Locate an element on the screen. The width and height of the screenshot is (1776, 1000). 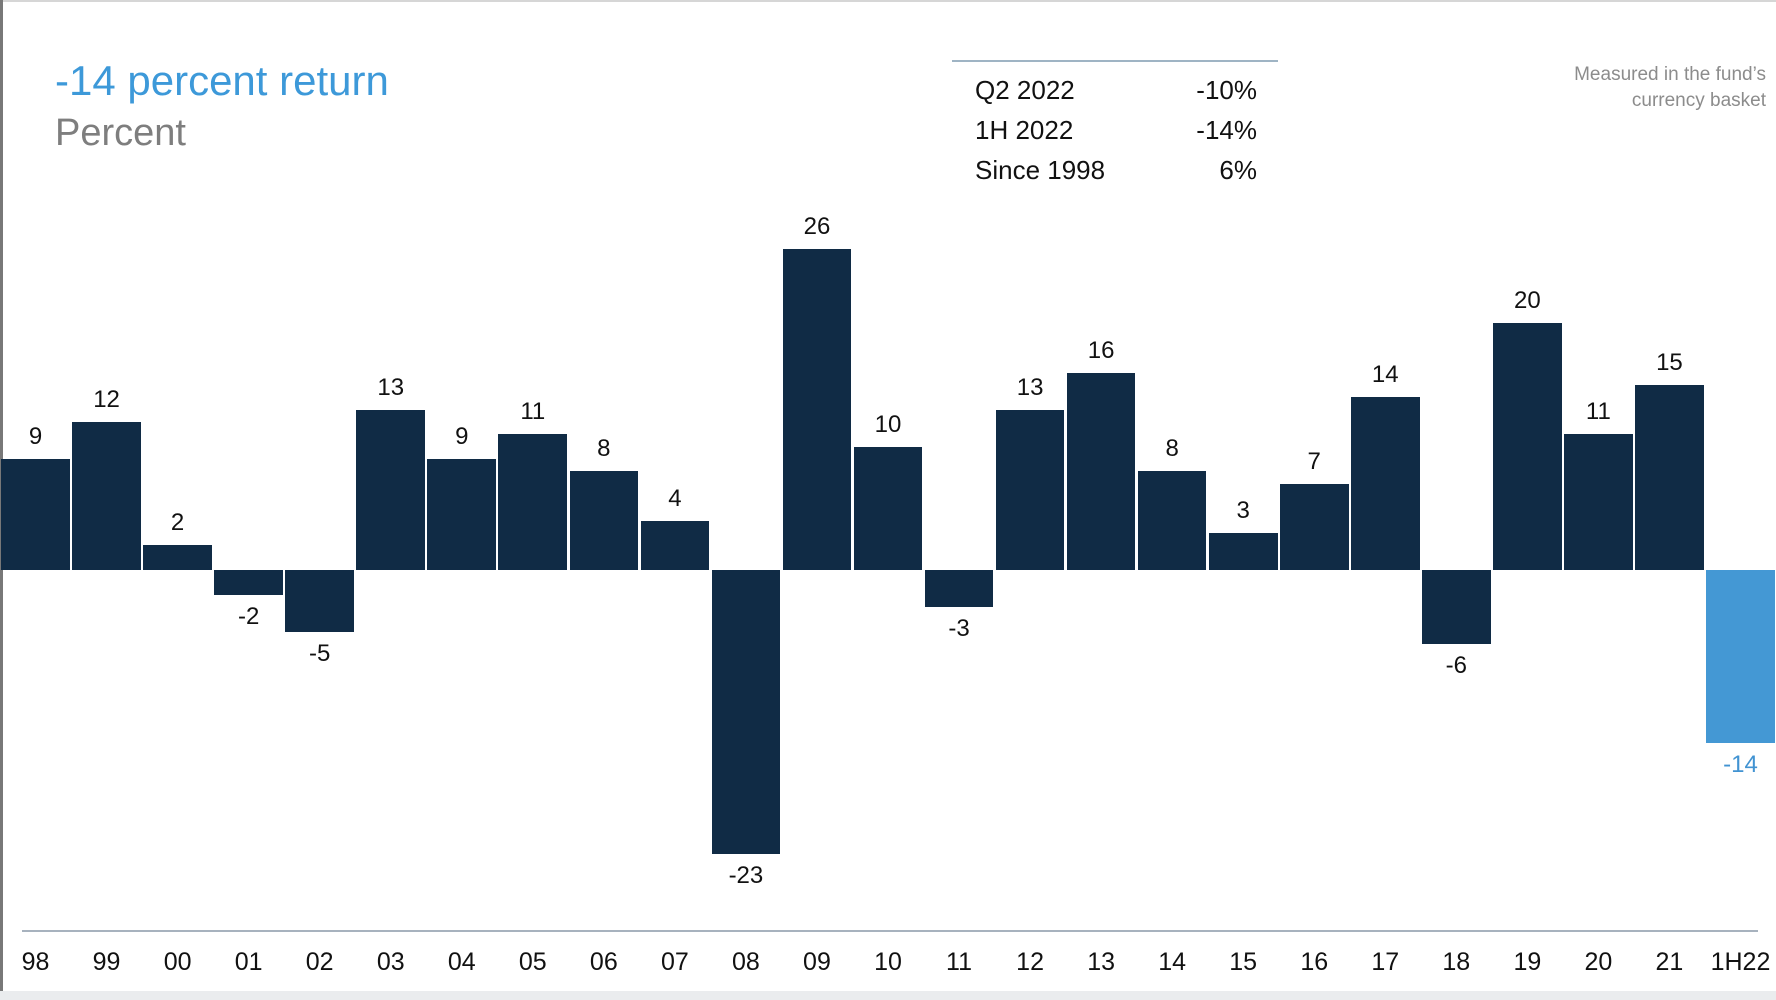
x-tick-98: 98 is located at coordinates (35, 962).